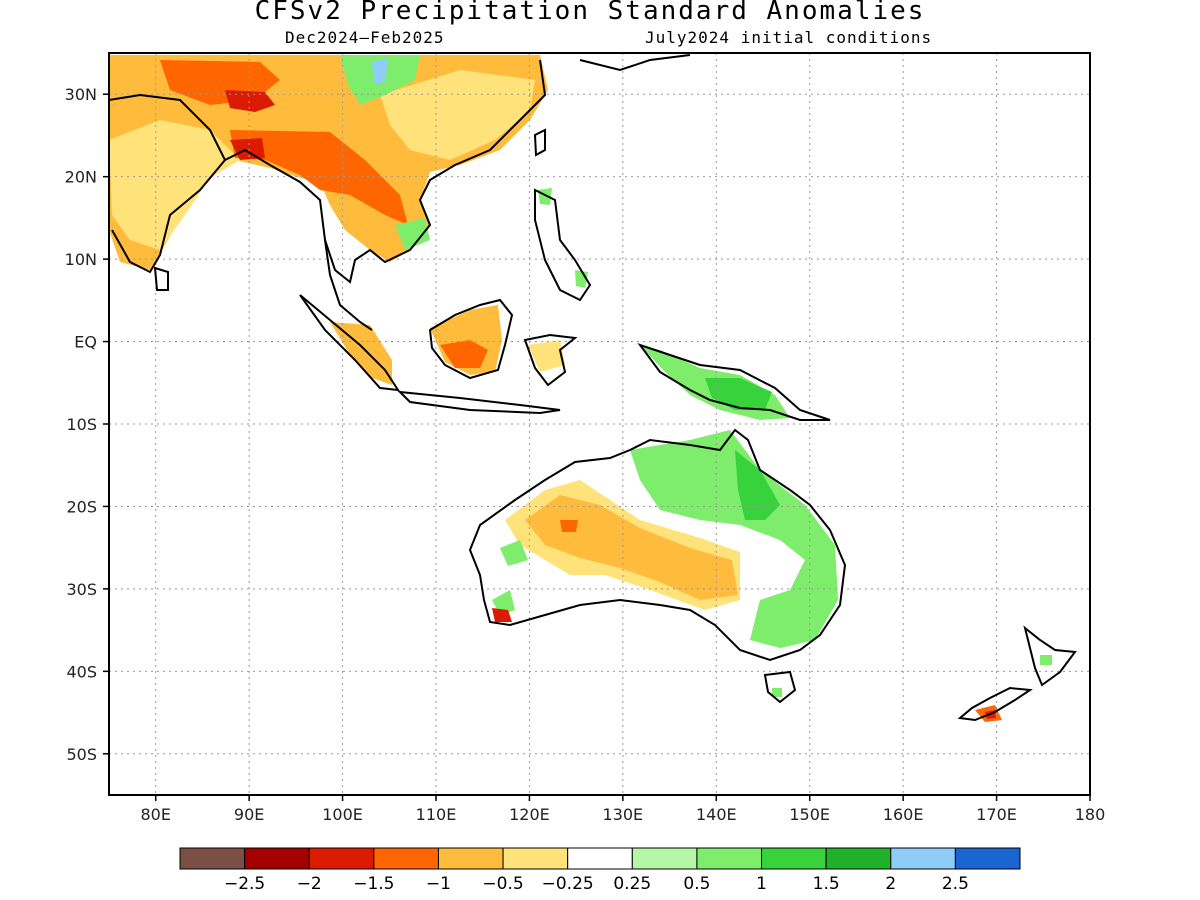 The width and height of the screenshot is (1200, 900). Describe the element at coordinates (342, 814) in the screenshot. I see `longitude-tick-label: 100E` at that location.